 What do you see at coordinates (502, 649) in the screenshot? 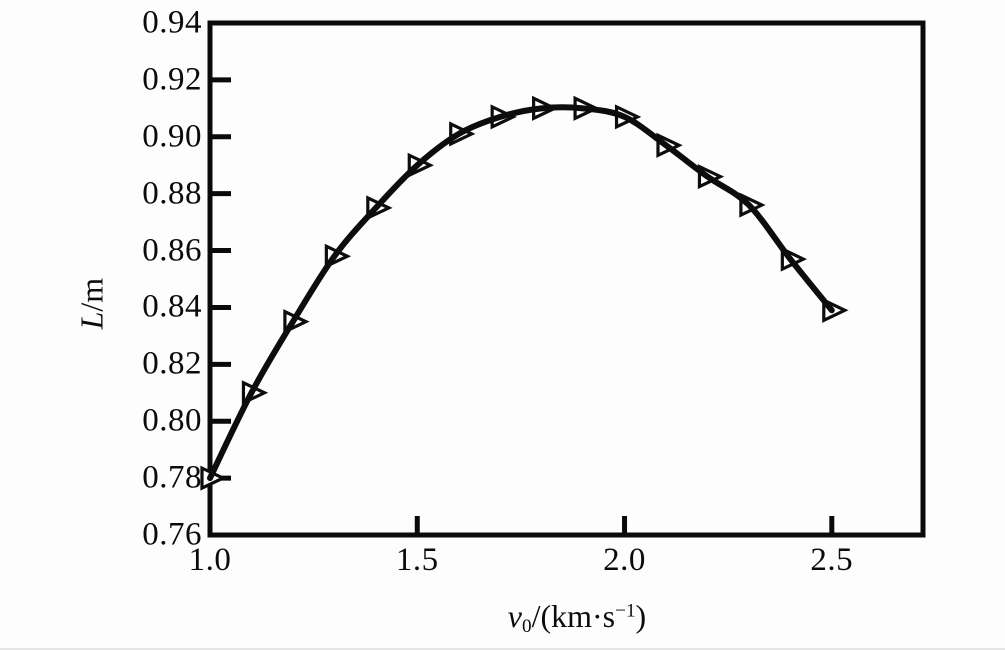
I see `screen-bottom-edge` at bounding box center [502, 649].